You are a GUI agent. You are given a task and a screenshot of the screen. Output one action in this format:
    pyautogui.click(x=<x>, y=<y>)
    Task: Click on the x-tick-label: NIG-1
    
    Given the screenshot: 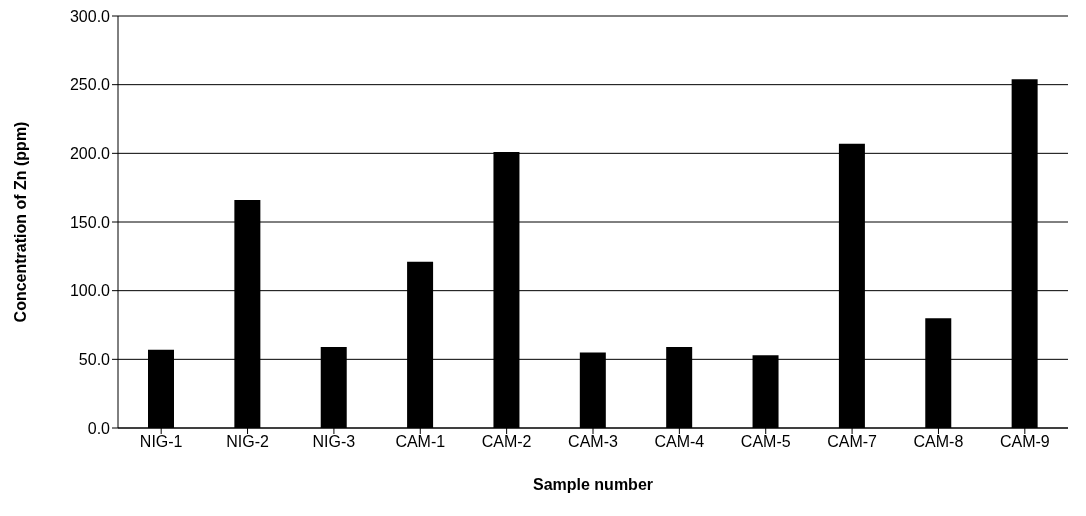 What is the action you would take?
    pyautogui.click(x=161, y=442)
    